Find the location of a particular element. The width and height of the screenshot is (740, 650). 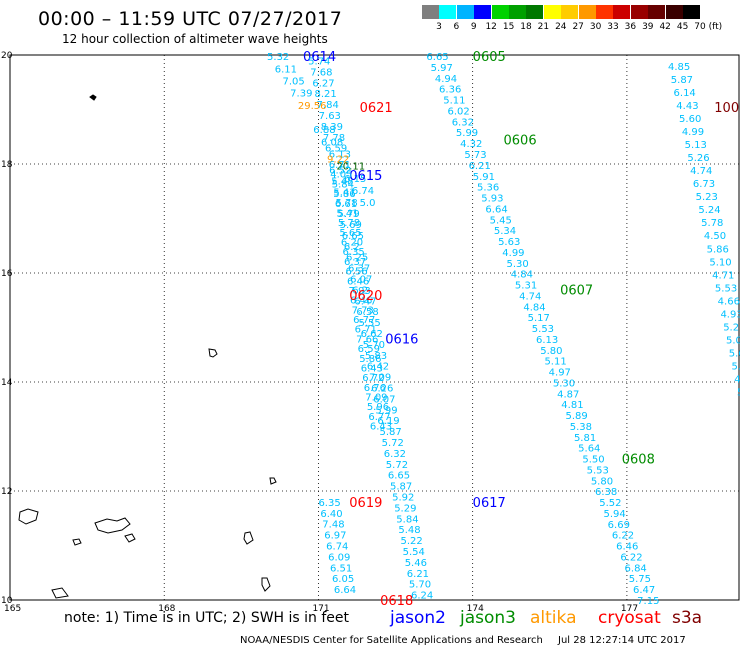

wave-height-value: 5.70 is located at coordinates (374, 345).